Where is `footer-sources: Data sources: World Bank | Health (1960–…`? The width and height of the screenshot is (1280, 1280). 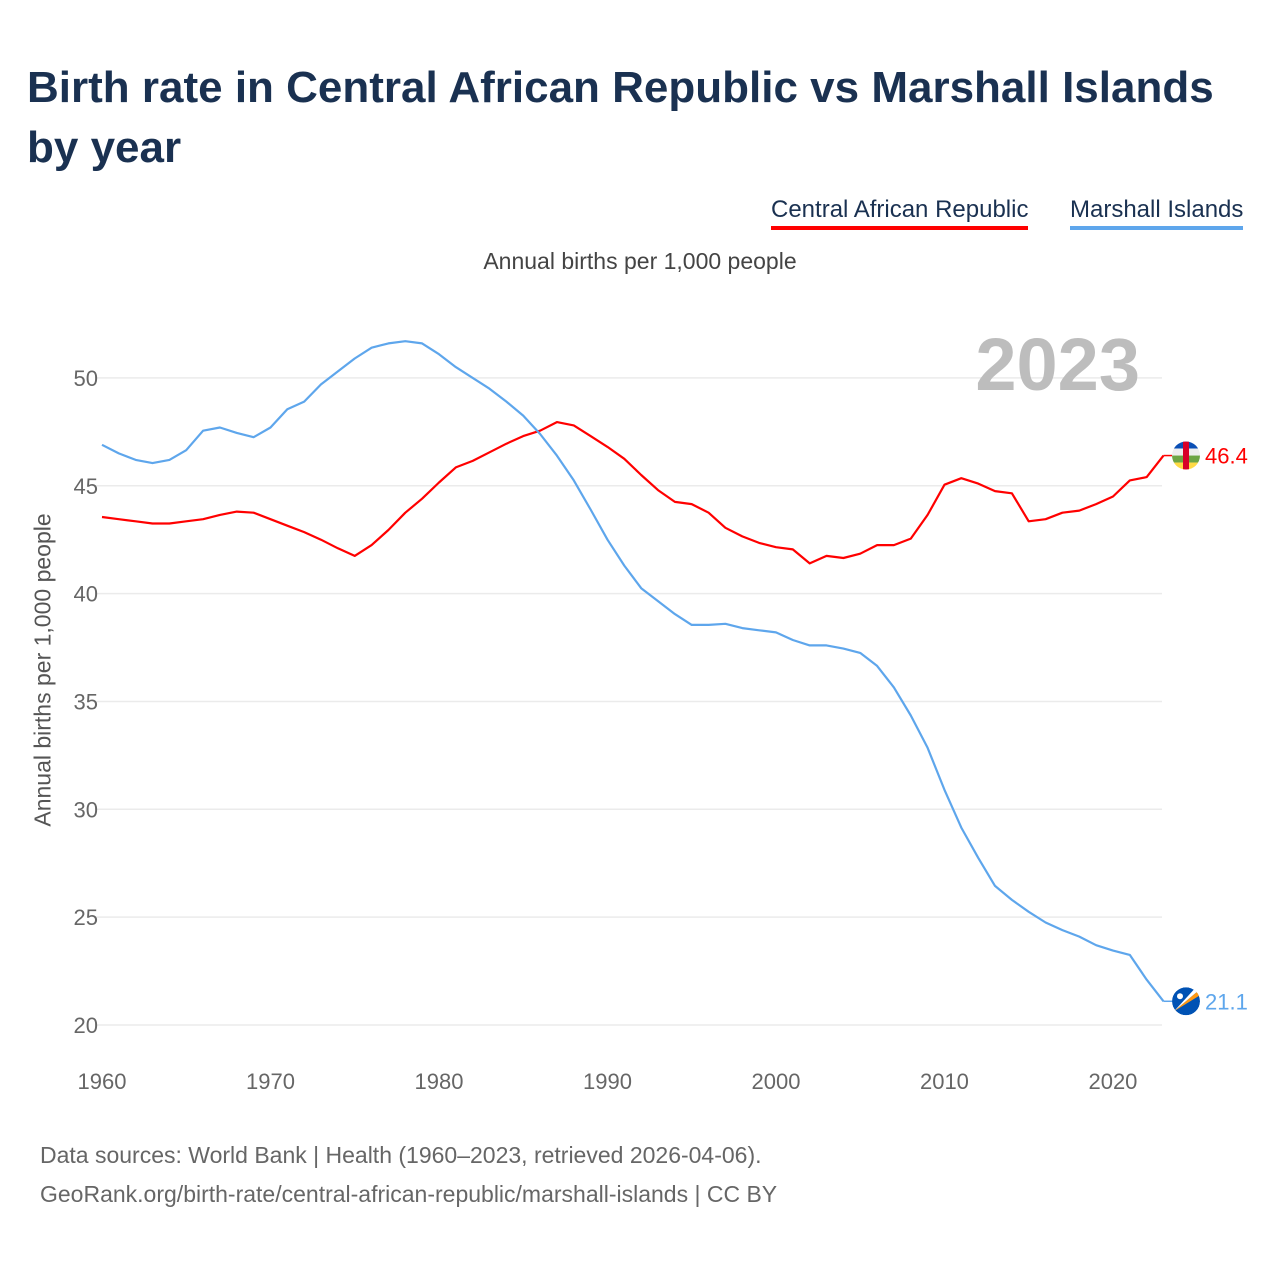
footer-sources: Data sources: World Bank | Health (1960–… is located at coordinates (401, 1155).